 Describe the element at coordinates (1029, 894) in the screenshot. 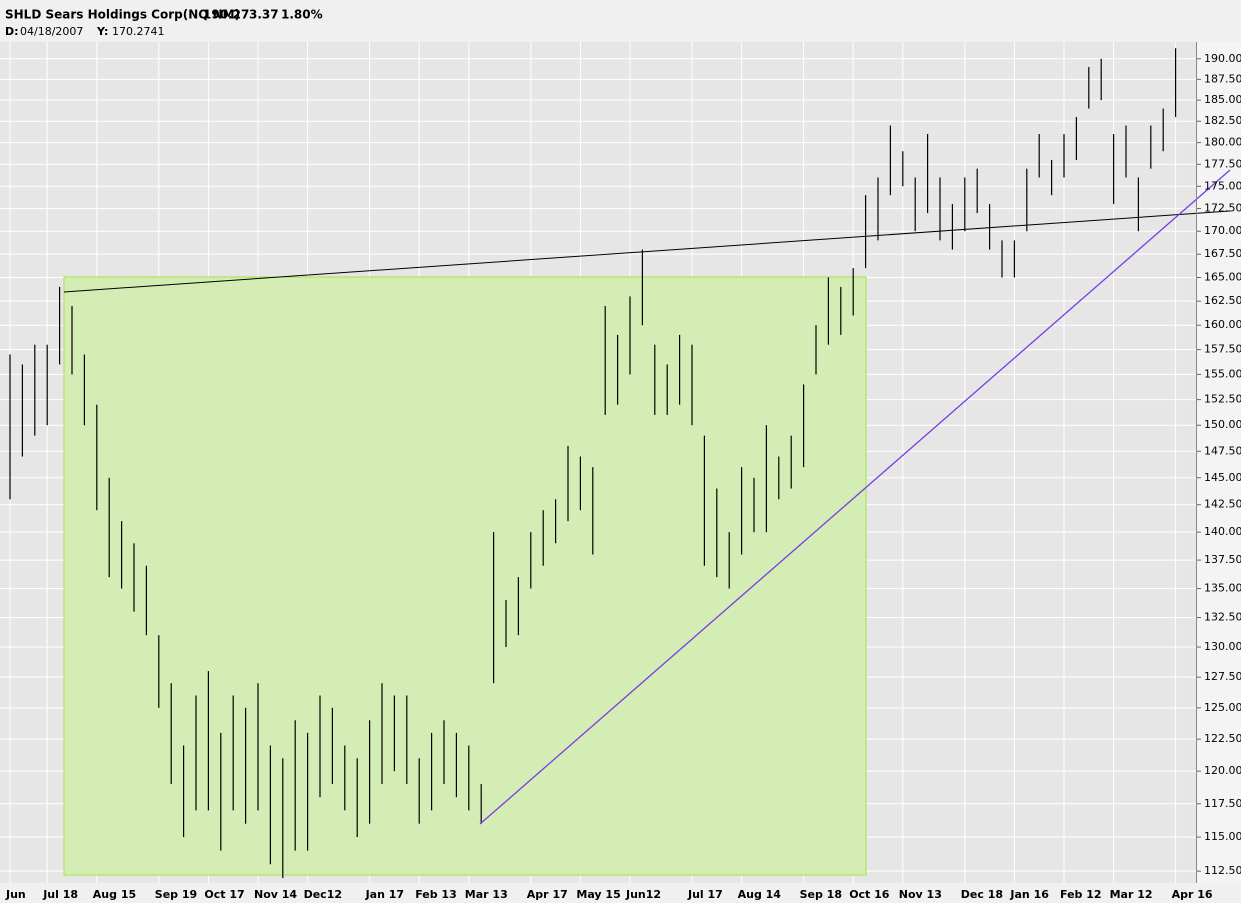

I see `x-tick-label: Jan 16` at that location.